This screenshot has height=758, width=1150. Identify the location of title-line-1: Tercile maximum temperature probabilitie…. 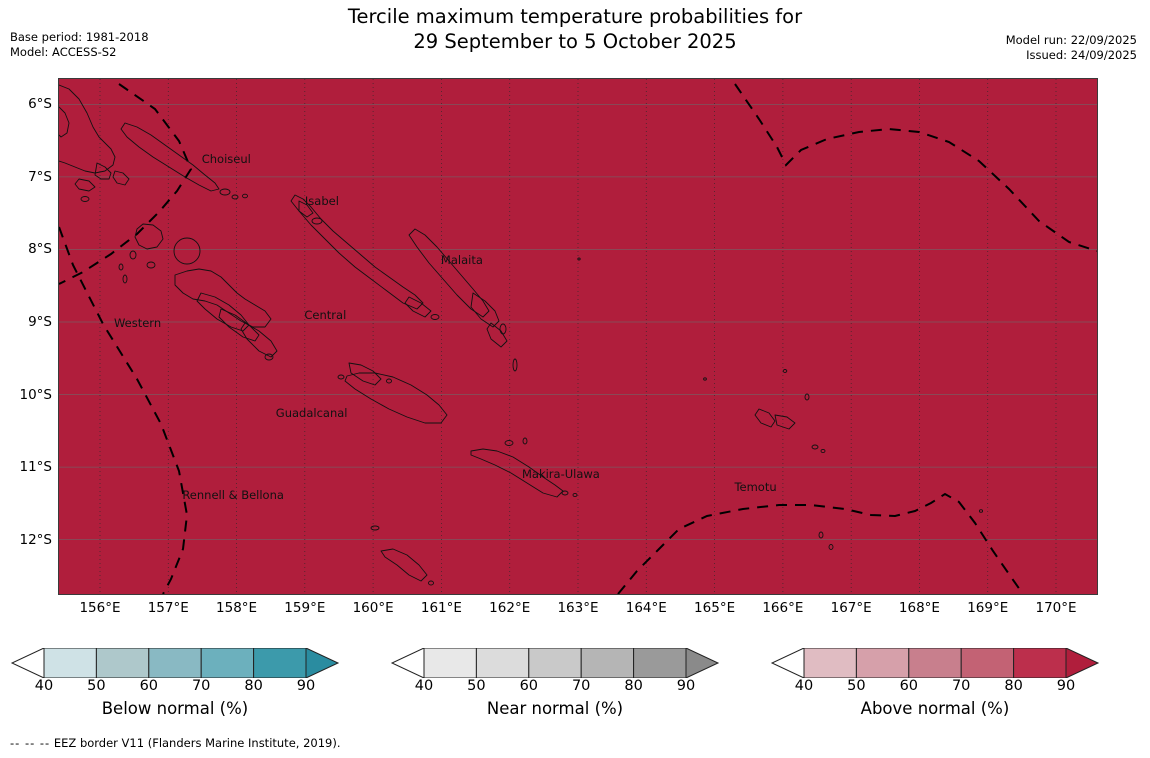
(575, 16).